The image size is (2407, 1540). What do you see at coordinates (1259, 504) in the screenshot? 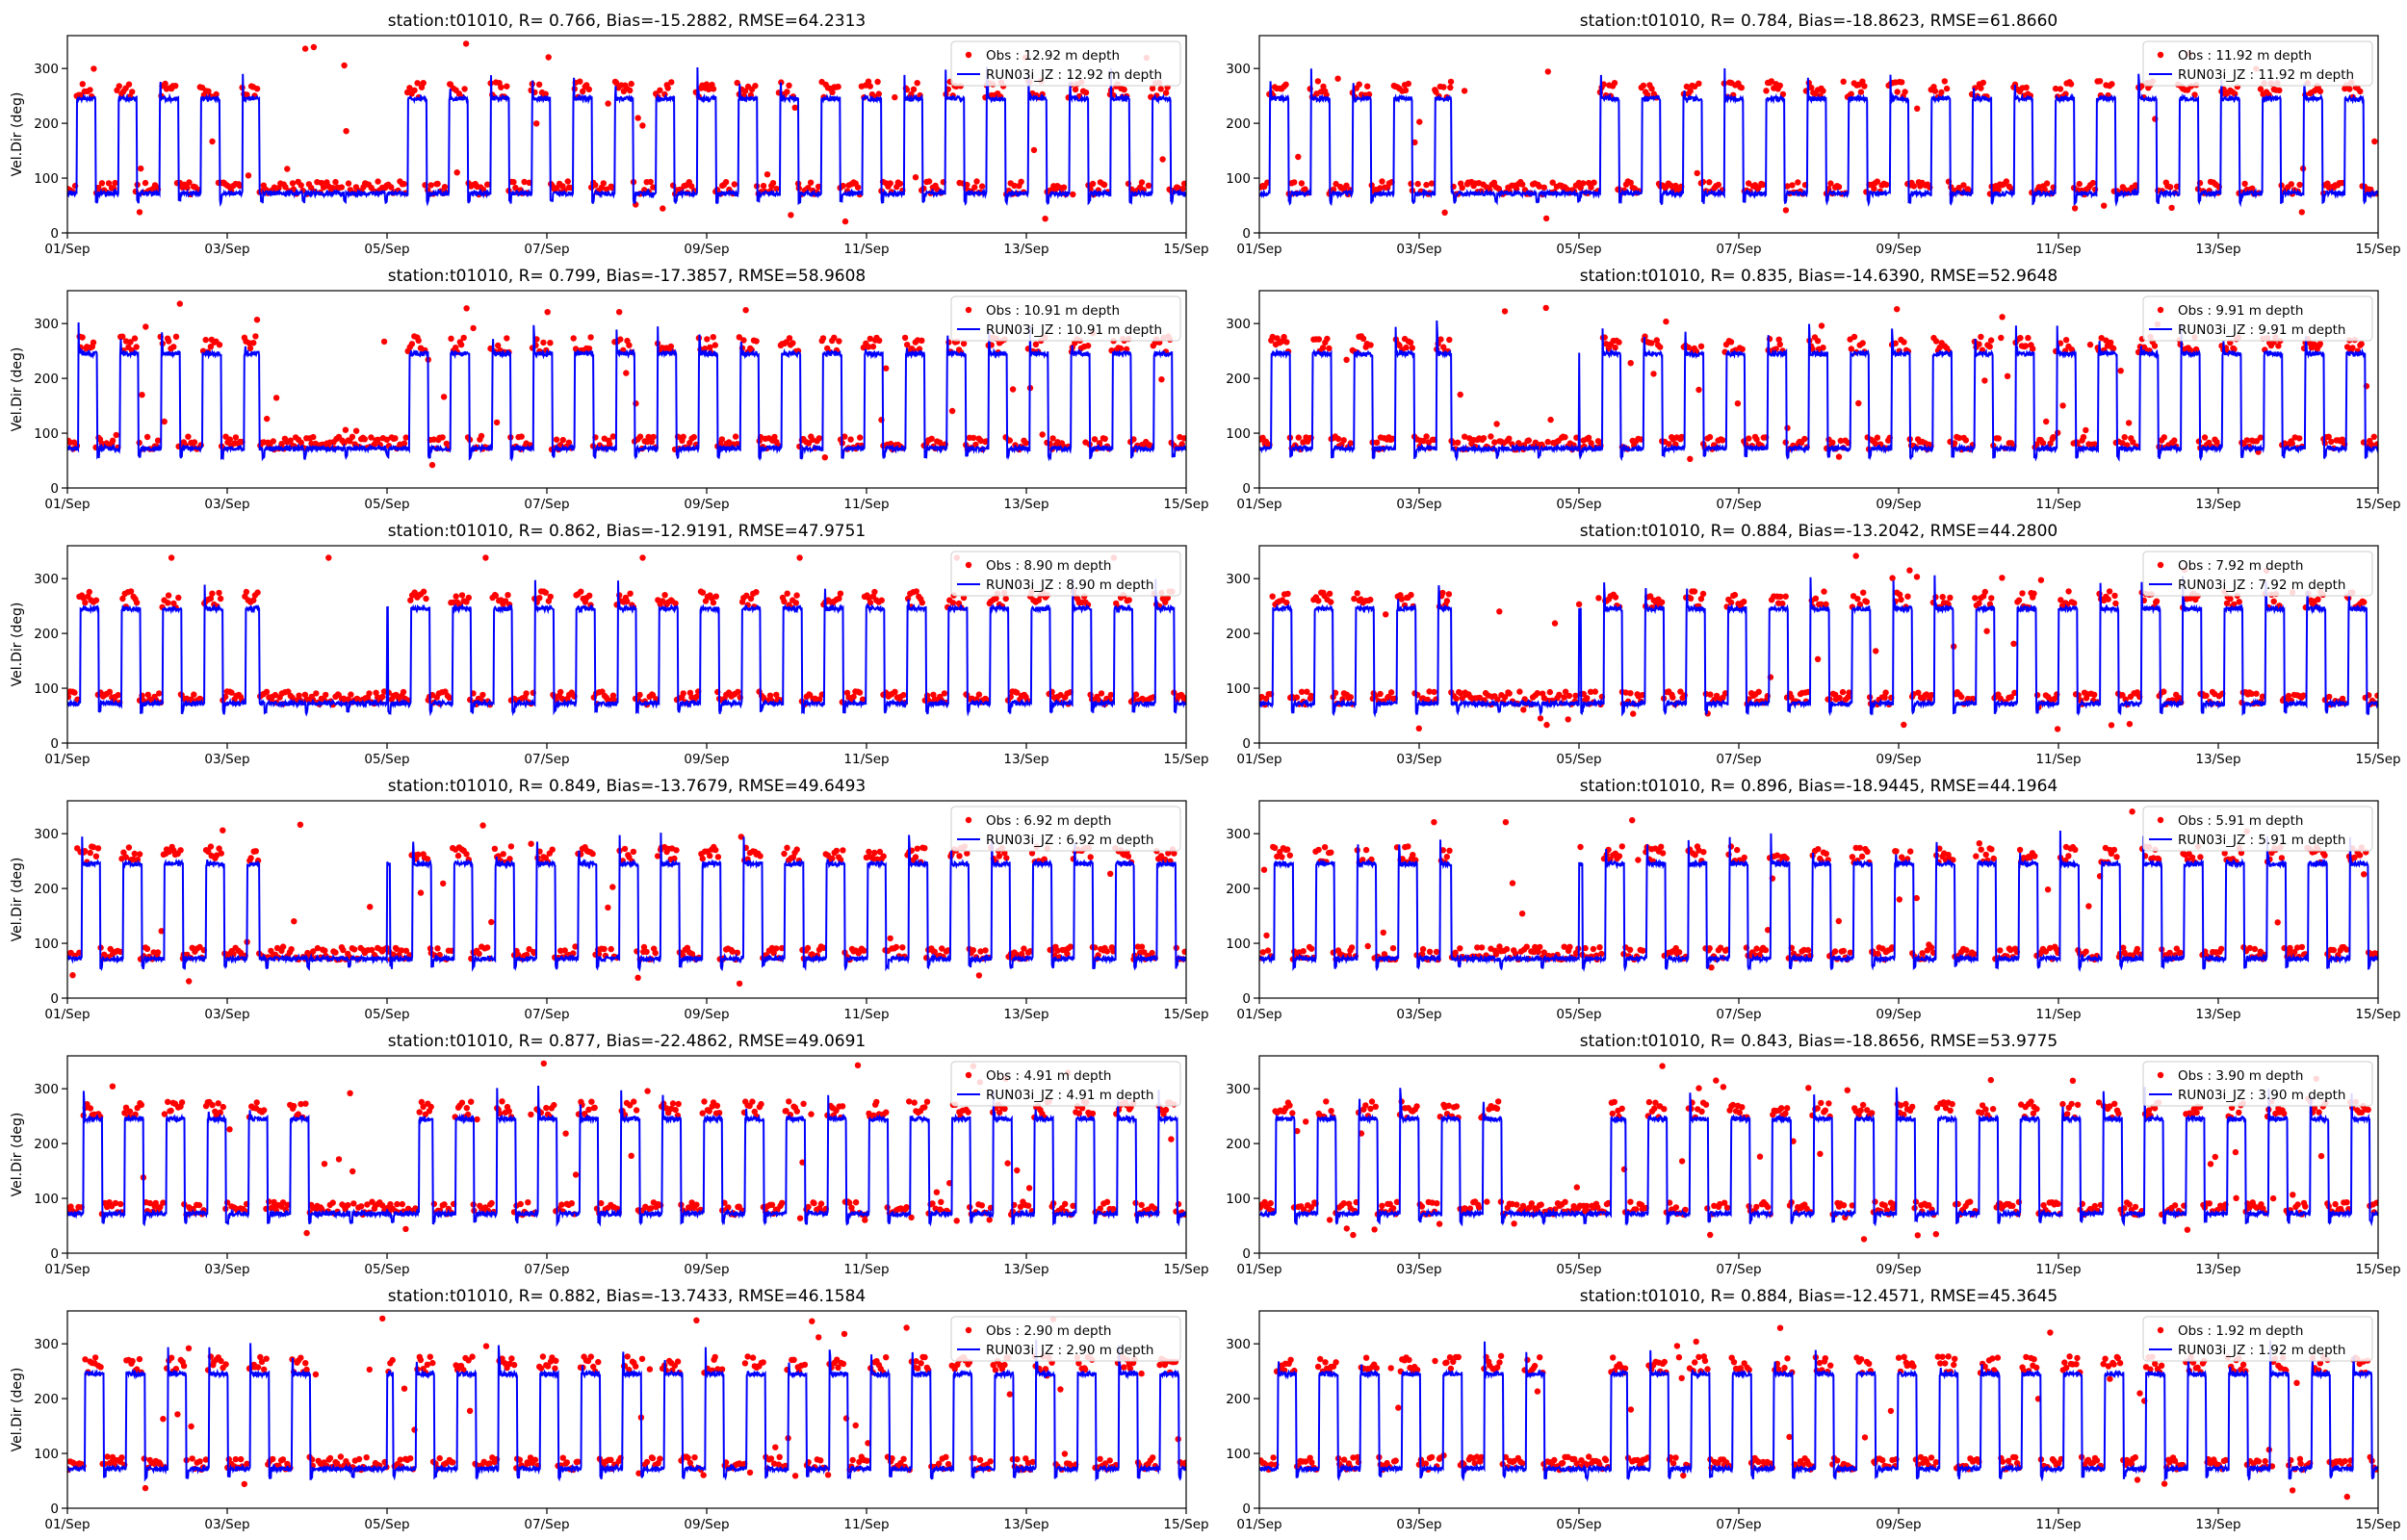
I see `x-tick-label: 01/Sep` at bounding box center [1259, 504].